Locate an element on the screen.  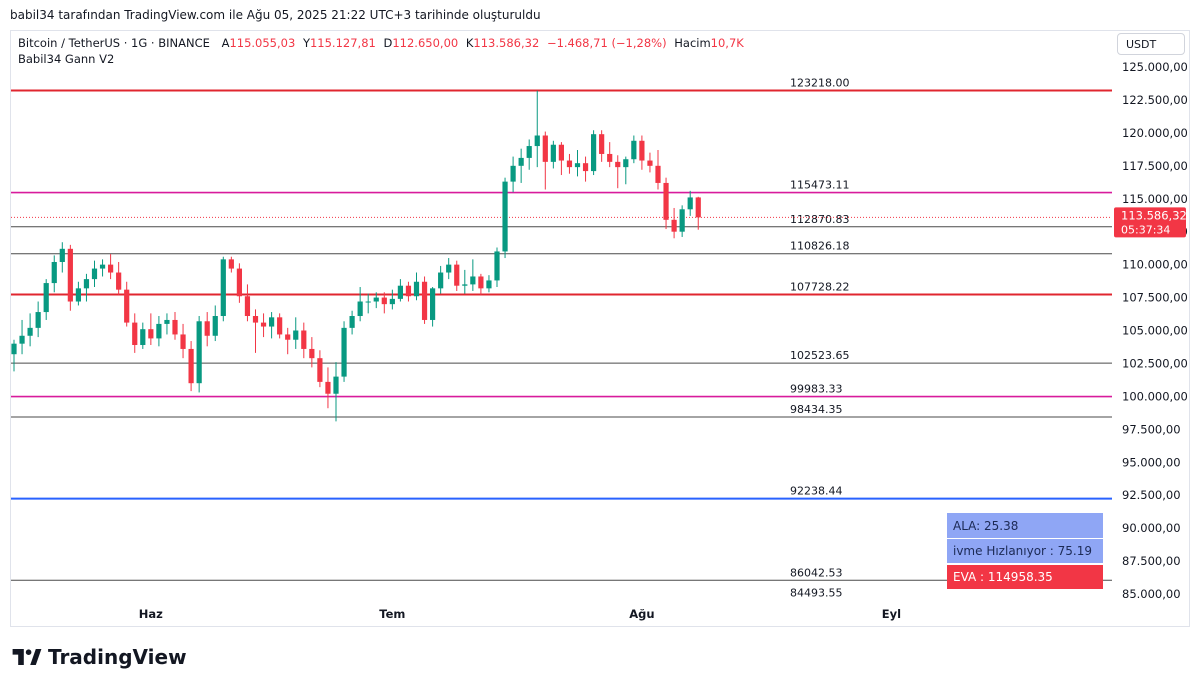
y-tick-label-13: 92.500,00 is located at coordinates (1151, 495).